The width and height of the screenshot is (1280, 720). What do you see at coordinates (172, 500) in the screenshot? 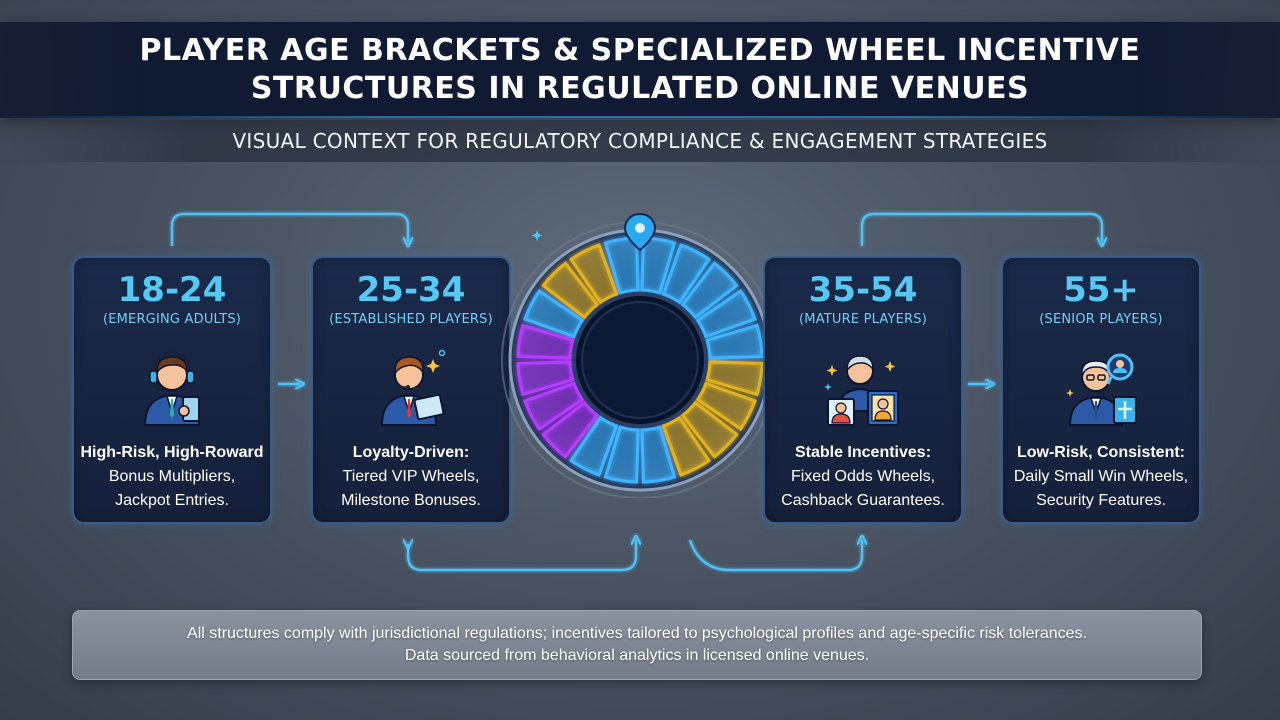
I see `desc-line-3: Jackpot Entries.` at bounding box center [172, 500].